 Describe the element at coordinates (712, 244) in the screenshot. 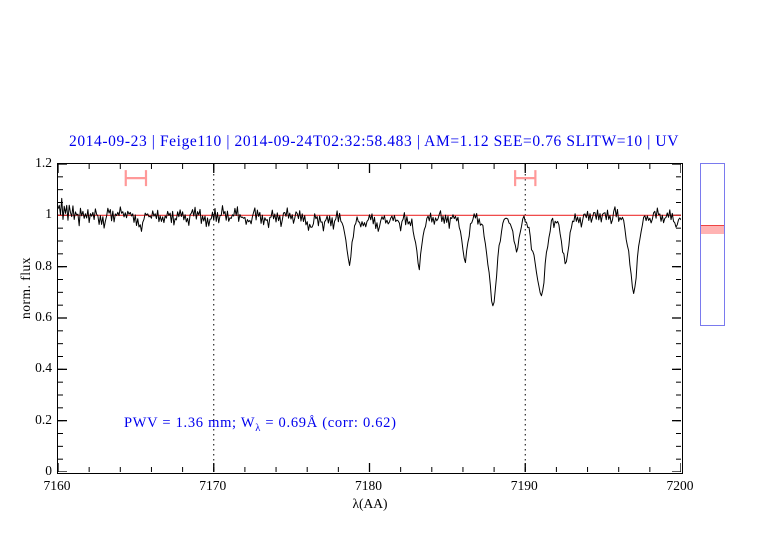

I see `side-summary-panel` at that location.